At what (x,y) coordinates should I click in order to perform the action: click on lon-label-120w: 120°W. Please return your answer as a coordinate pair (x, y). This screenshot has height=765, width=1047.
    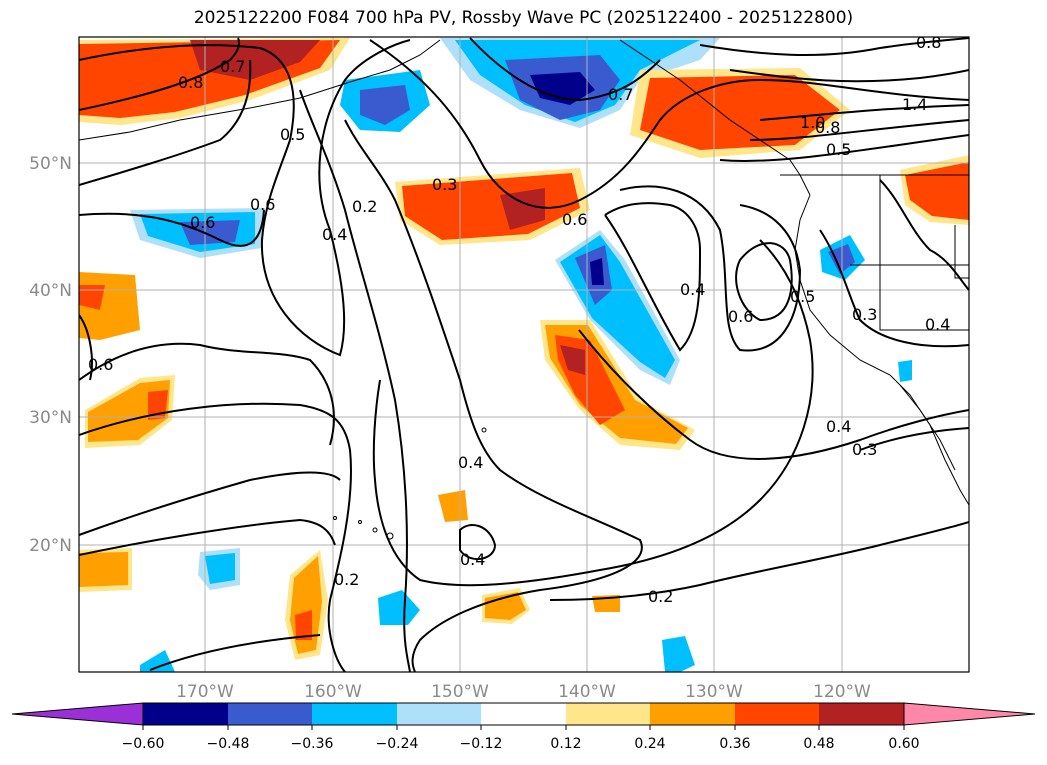
    Looking at the image, I should click on (842, 692).